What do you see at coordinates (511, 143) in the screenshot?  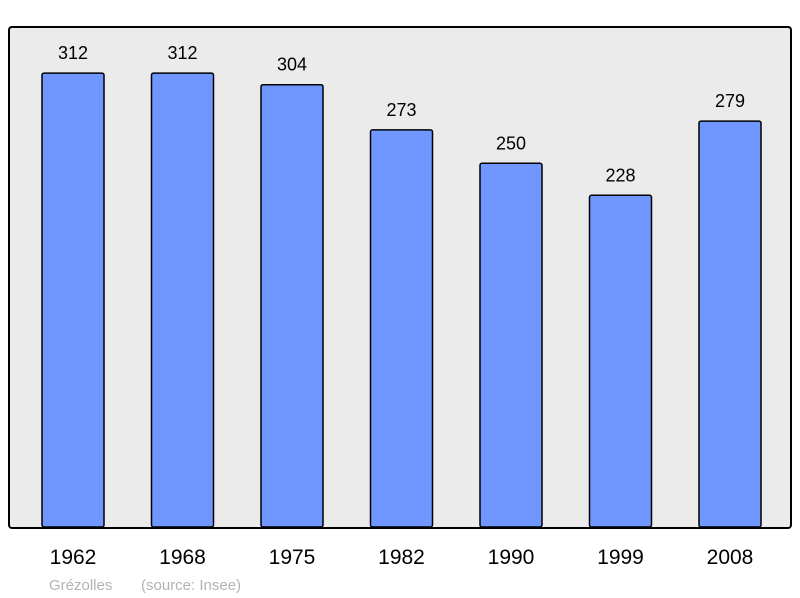 I see `data-label-1990: 250` at bounding box center [511, 143].